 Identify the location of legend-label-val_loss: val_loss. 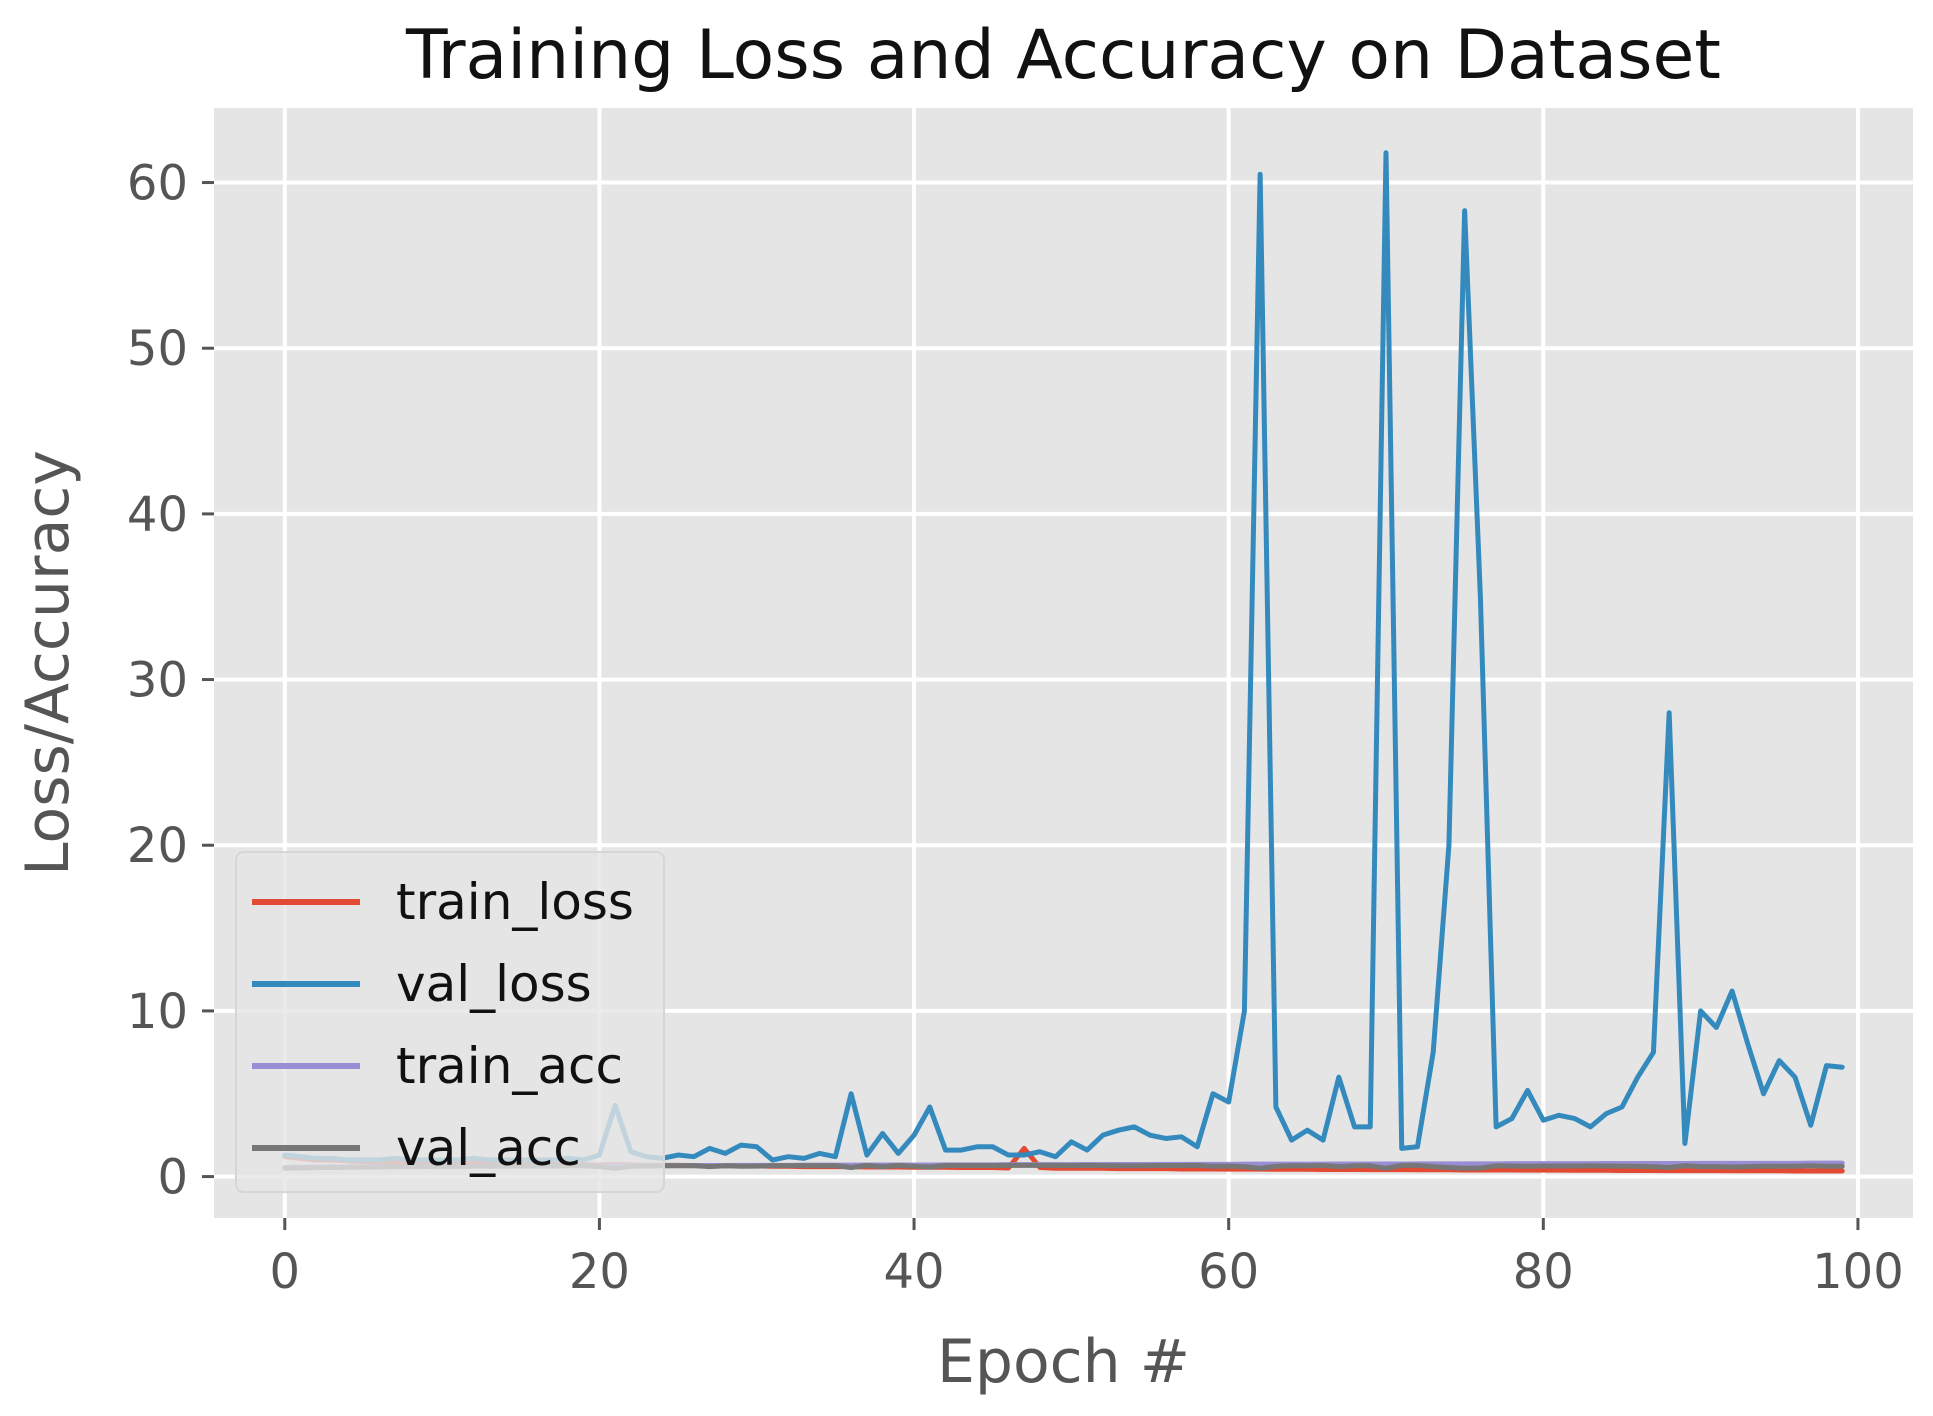
(494, 984).